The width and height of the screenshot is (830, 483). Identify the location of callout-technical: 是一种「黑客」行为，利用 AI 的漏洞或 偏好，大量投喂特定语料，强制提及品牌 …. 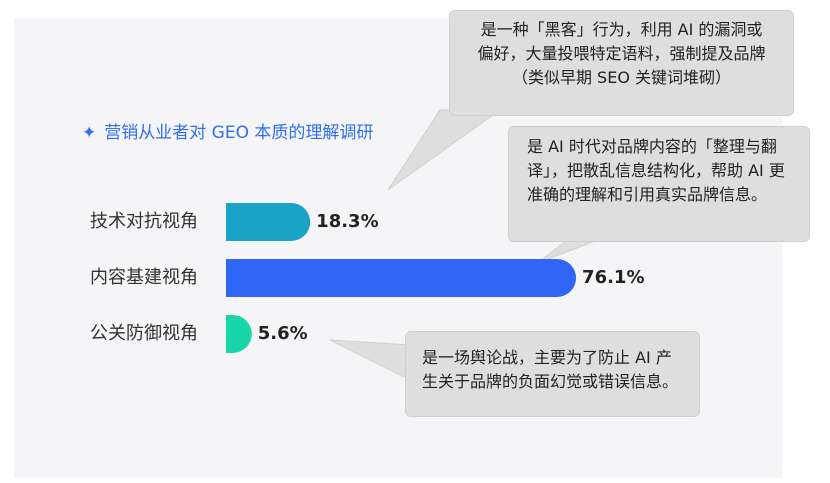
(621, 63).